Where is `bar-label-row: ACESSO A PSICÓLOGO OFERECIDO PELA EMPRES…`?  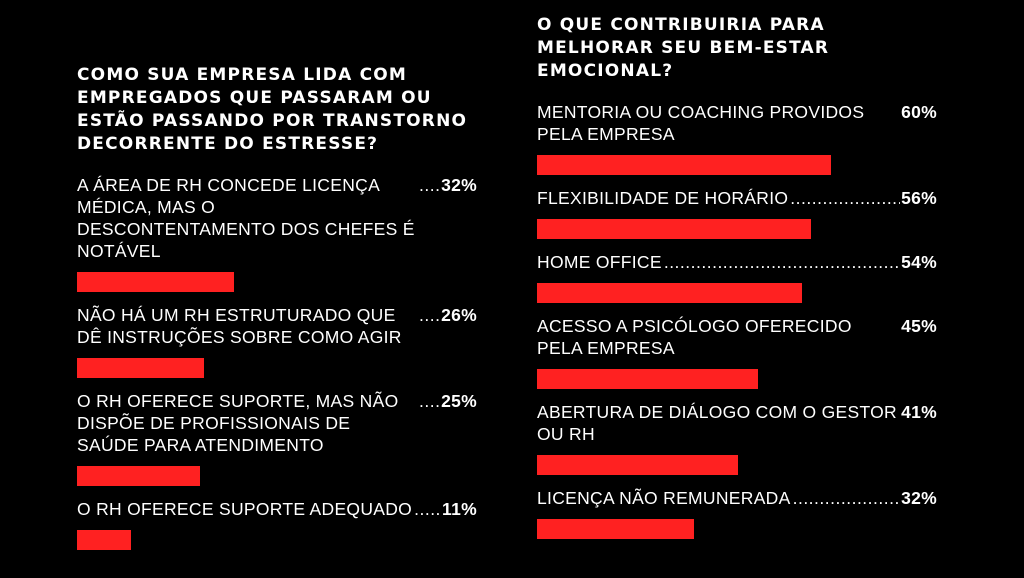 bar-label-row: ACESSO A PSICÓLOGO OFERECIDO PELA EMPRES… is located at coordinates (737, 337).